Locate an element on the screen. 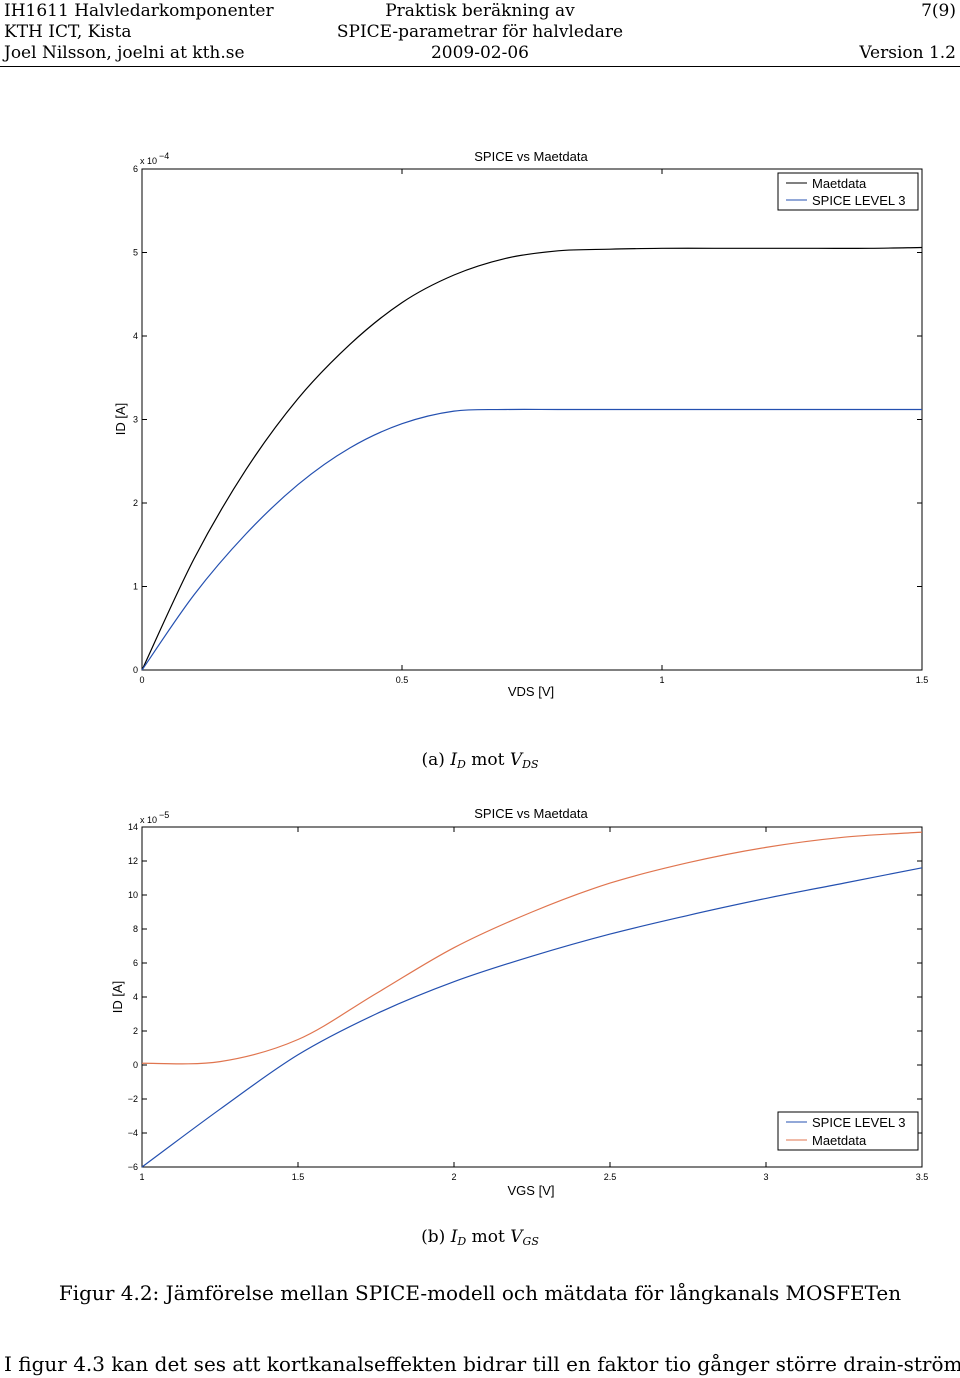 Image resolution: width=960 pixels, height=1378 pixels. chart-b-ytick-label: 6 is located at coordinates (135, 963).